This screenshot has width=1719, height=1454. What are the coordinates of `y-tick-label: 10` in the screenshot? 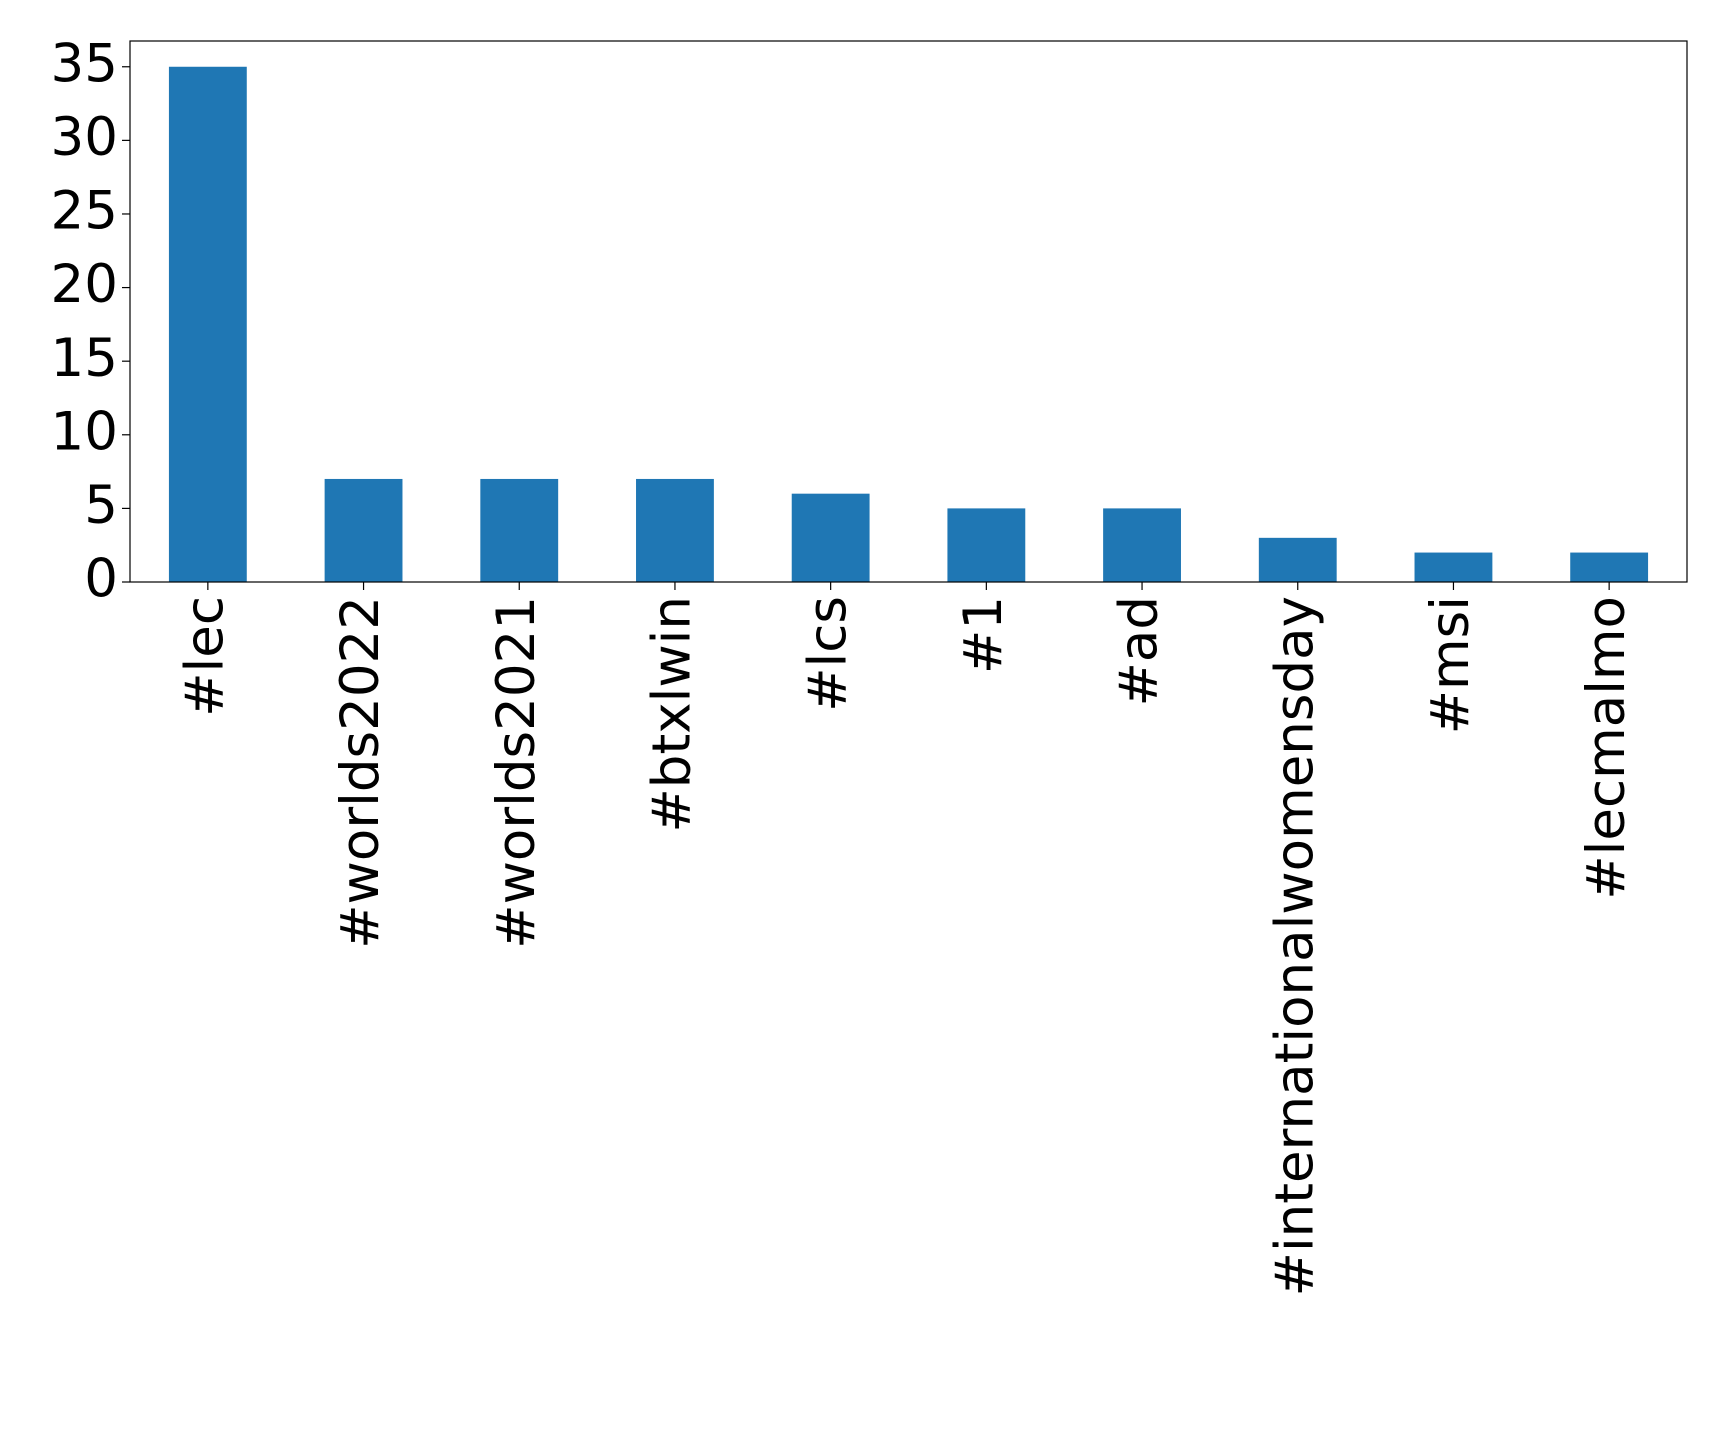 It's located at (84, 431).